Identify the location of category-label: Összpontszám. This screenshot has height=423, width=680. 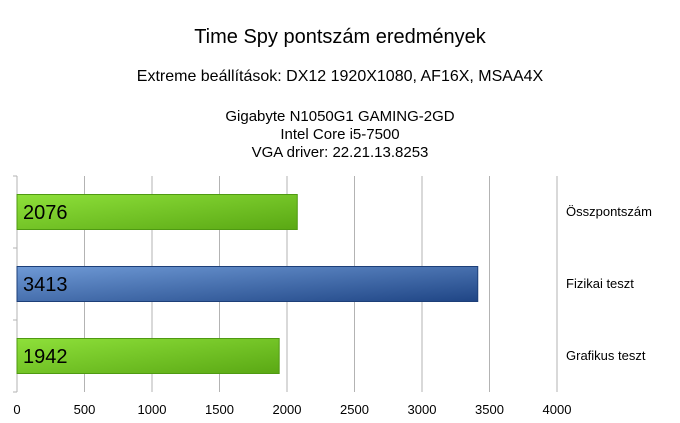
(609, 211).